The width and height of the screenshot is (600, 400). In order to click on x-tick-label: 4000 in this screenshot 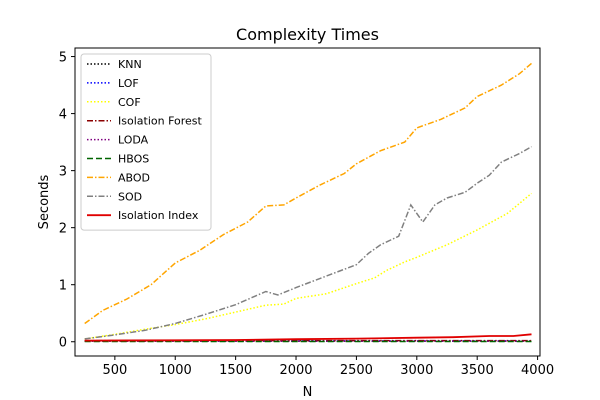, I will do `click(537, 370)`.